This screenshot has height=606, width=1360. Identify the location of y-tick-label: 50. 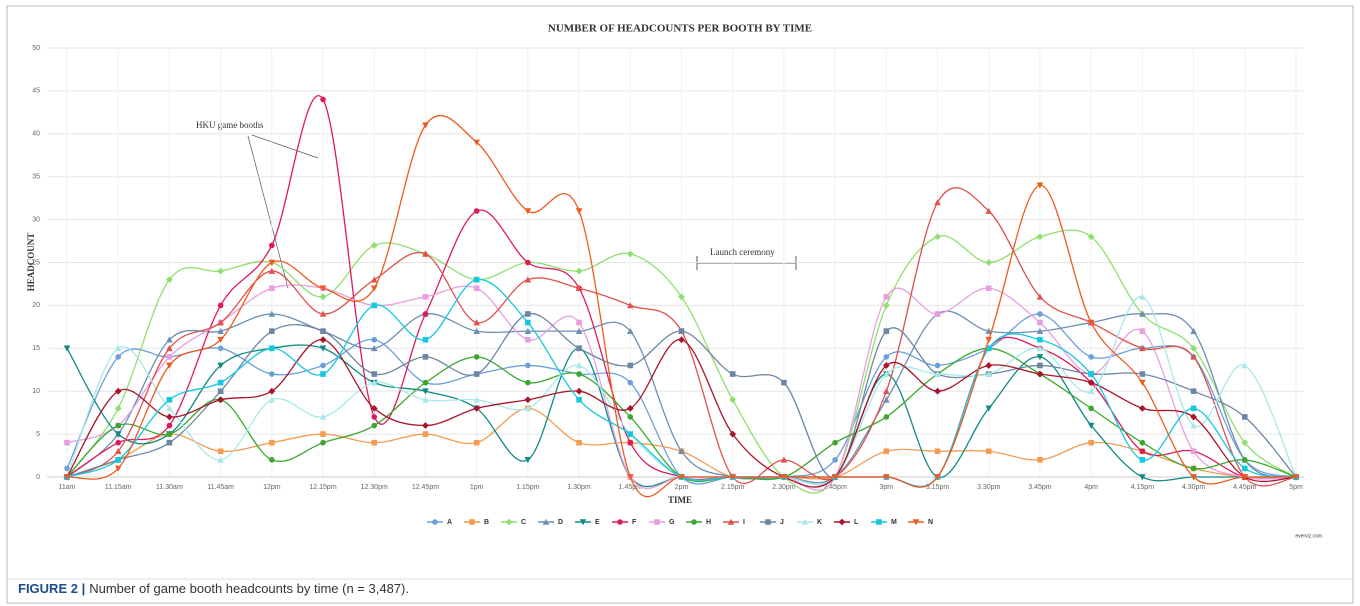
(36, 48).